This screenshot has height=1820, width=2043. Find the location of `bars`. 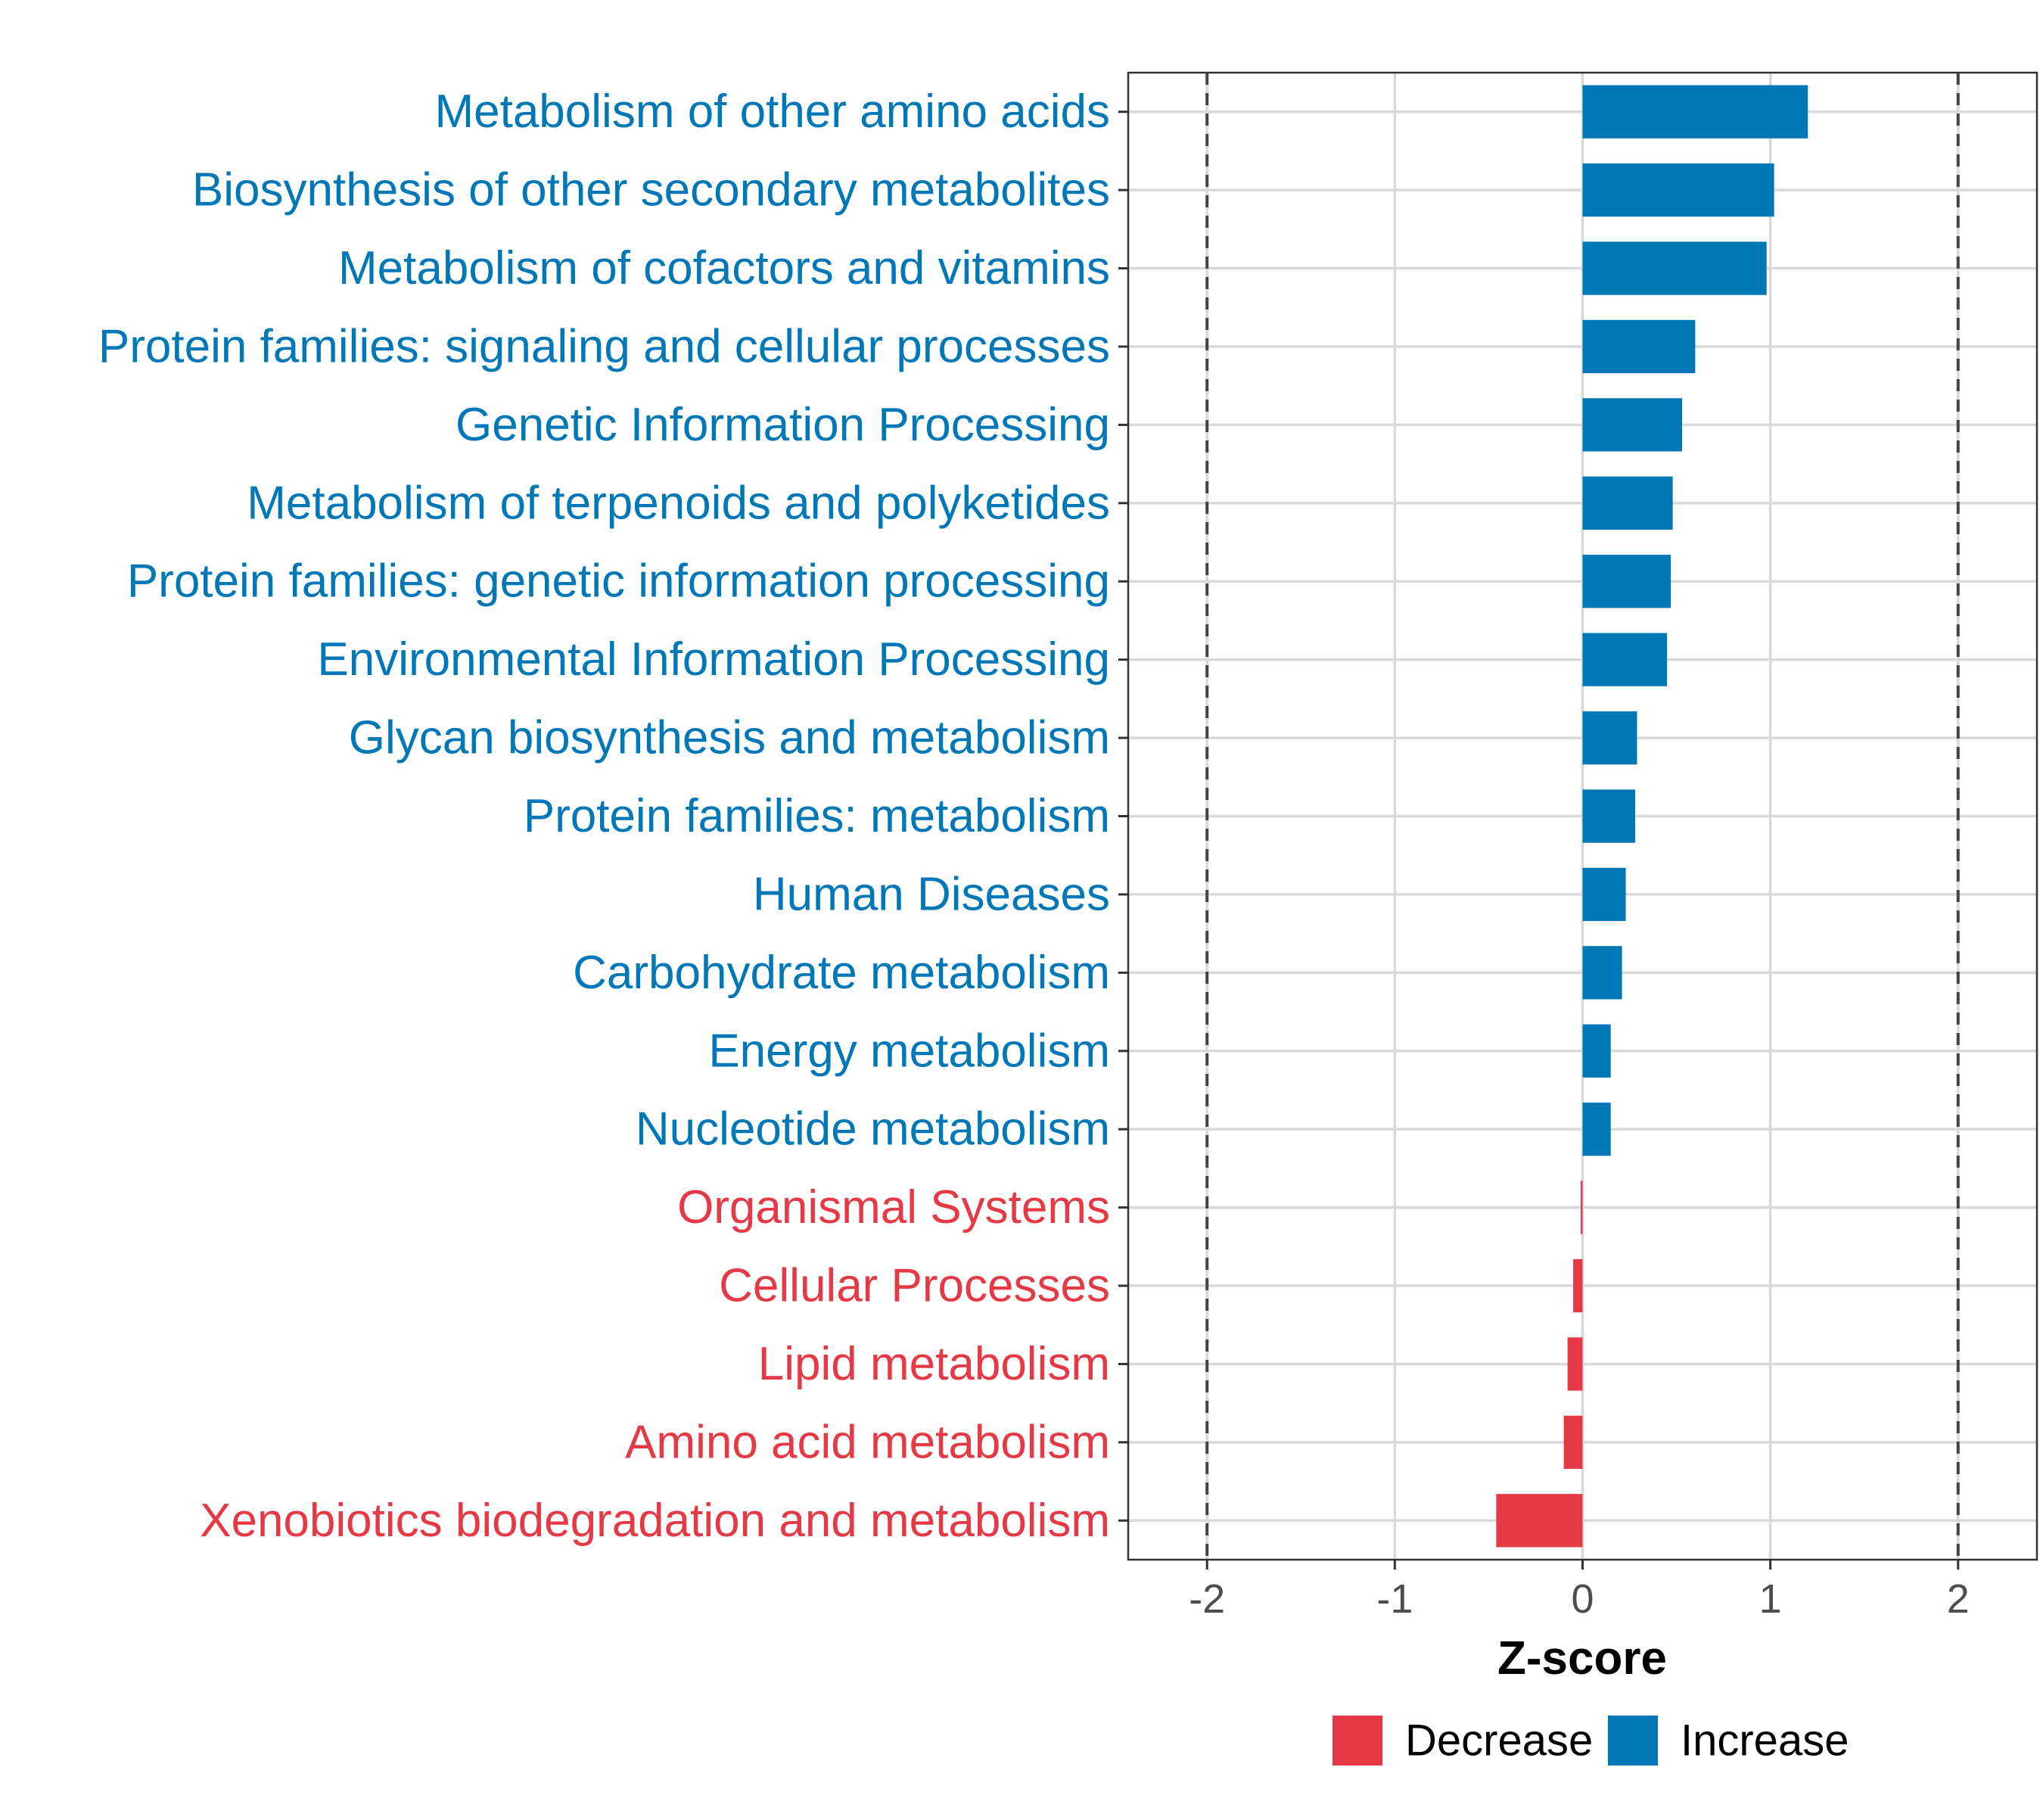

bars is located at coordinates (1652, 816).